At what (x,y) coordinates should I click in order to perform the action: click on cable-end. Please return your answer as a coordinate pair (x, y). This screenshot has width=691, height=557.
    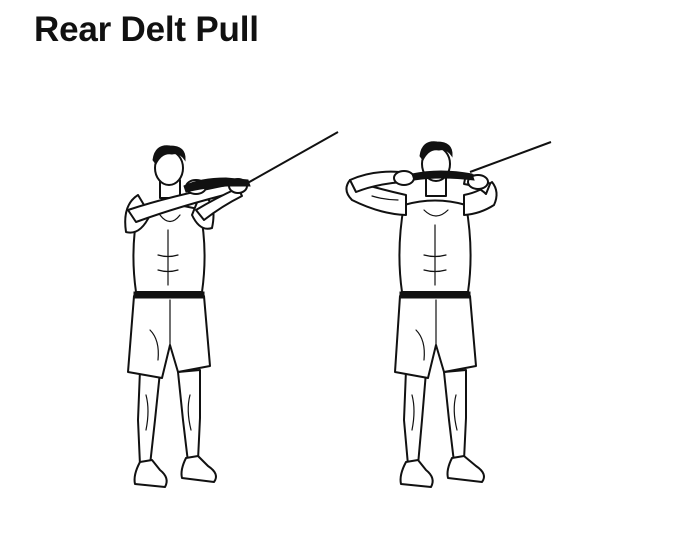
    Looking at the image, I should click on (510, 157).